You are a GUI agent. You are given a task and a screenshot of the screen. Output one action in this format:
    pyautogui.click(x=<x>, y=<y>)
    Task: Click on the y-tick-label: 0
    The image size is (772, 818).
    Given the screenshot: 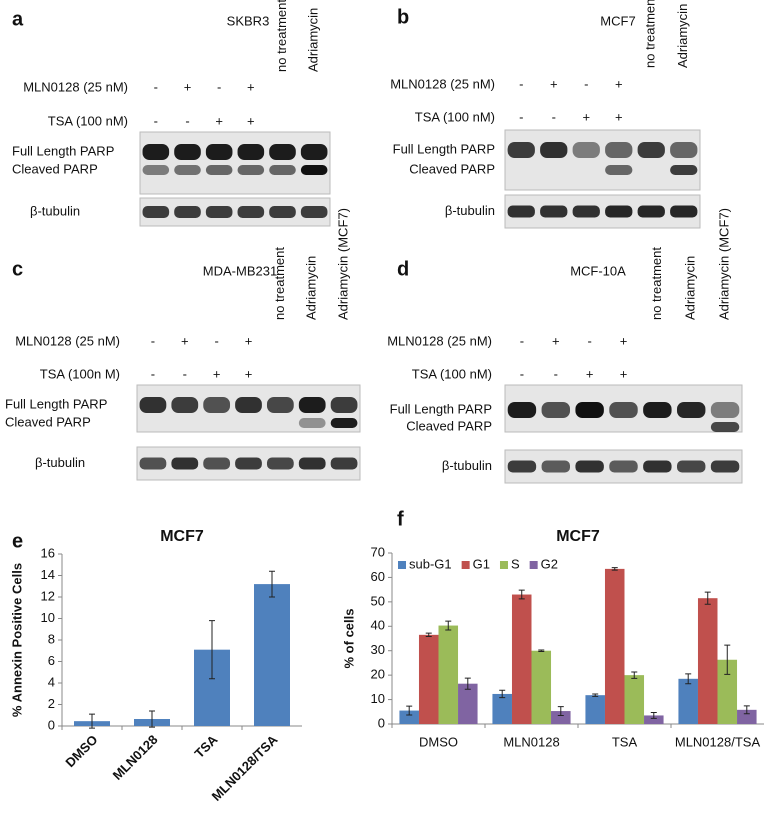 What is the action you would take?
    pyautogui.click(x=51, y=724)
    